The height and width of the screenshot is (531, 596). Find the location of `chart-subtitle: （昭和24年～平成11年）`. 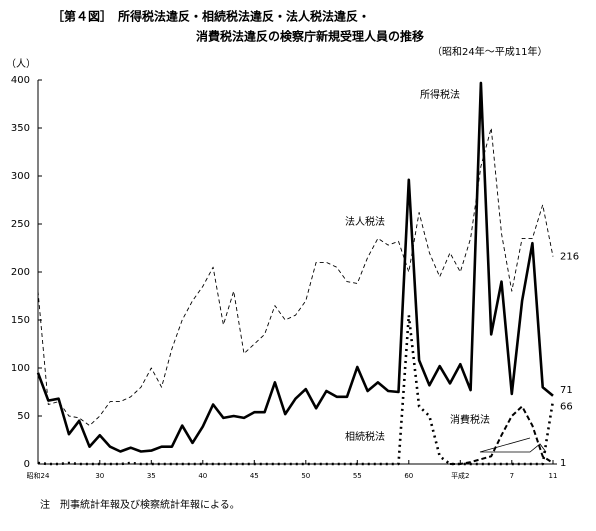

chart-subtitle: （昭和24年～平成11年） is located at coordinates (489, 51).